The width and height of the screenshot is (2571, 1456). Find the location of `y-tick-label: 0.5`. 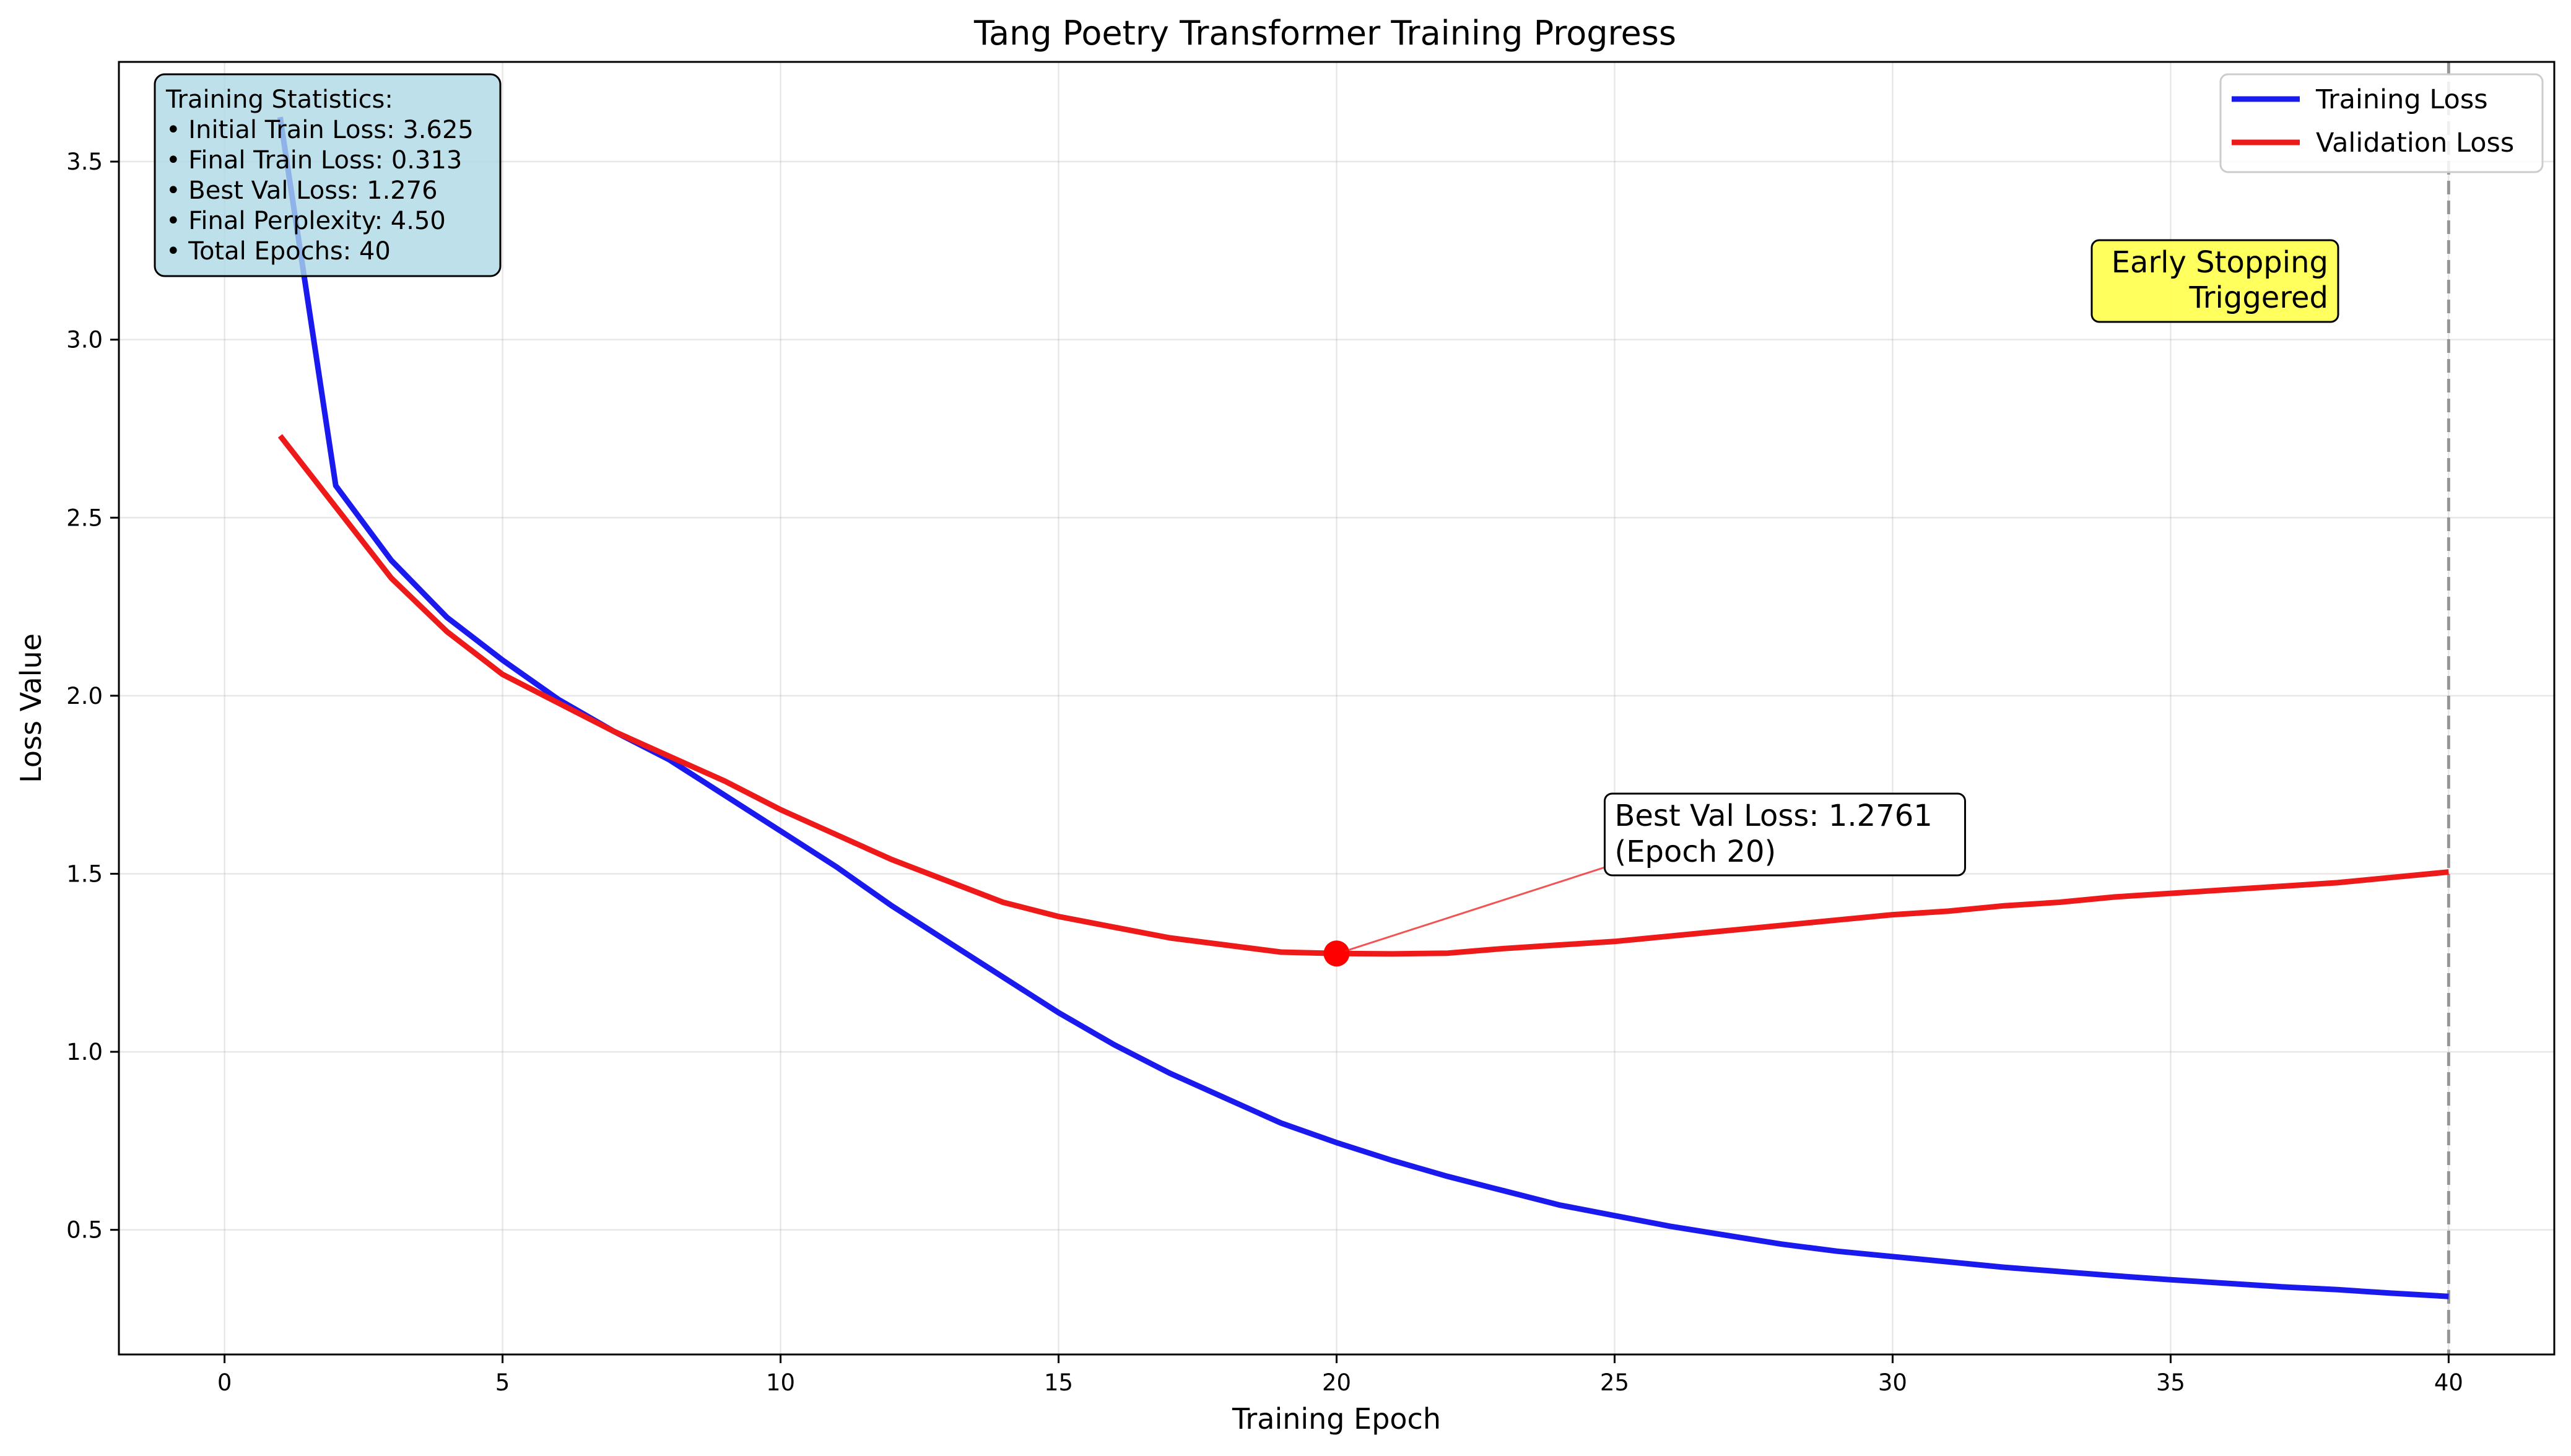

y-tick-label: 0.5 is located at coordinates (84, 1230).